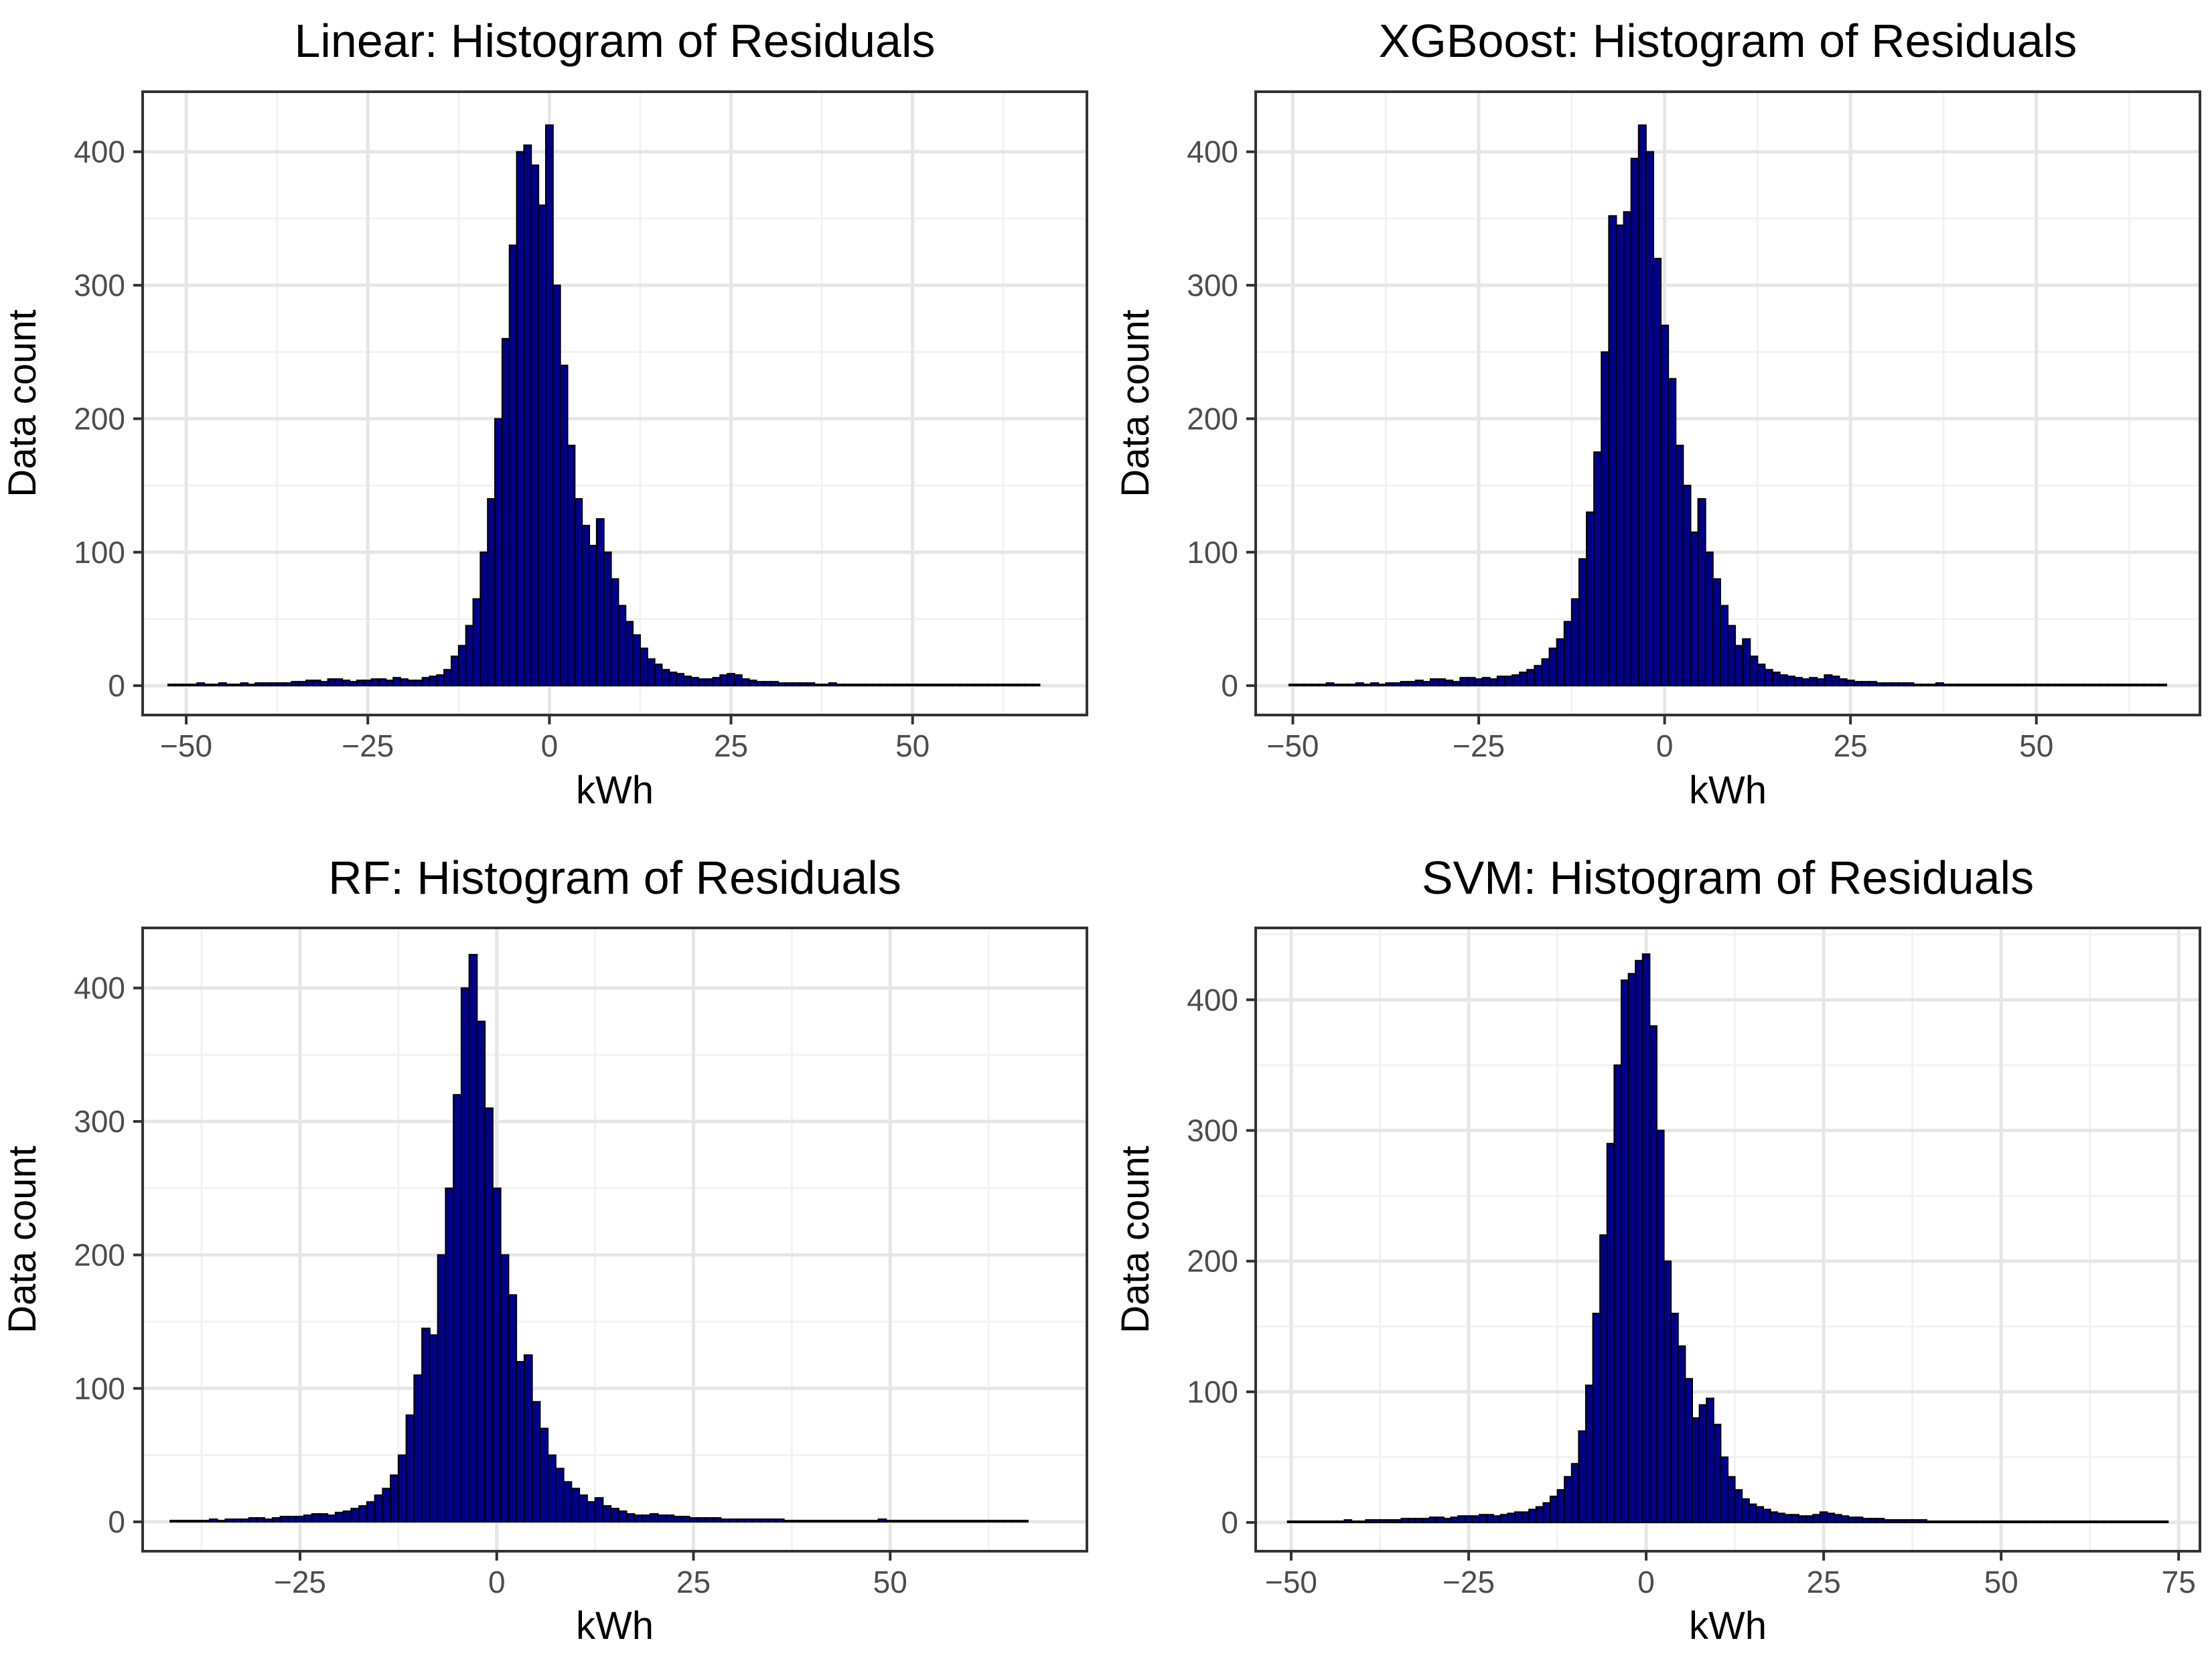  I want to click on x-axis-ticks: −25 0 25 50, so click(590, 1575).